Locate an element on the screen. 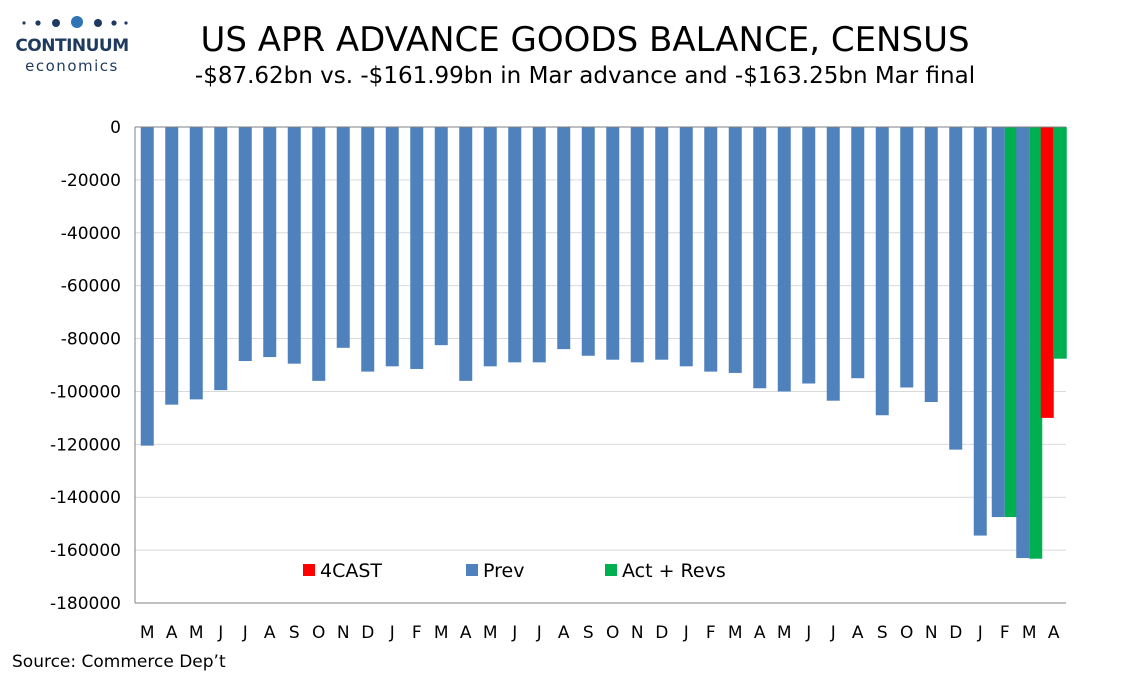 Image resolution: width=1134 pixels, height=680 pixels. legend-label: 4CAST is located at coordinates (351, 571).